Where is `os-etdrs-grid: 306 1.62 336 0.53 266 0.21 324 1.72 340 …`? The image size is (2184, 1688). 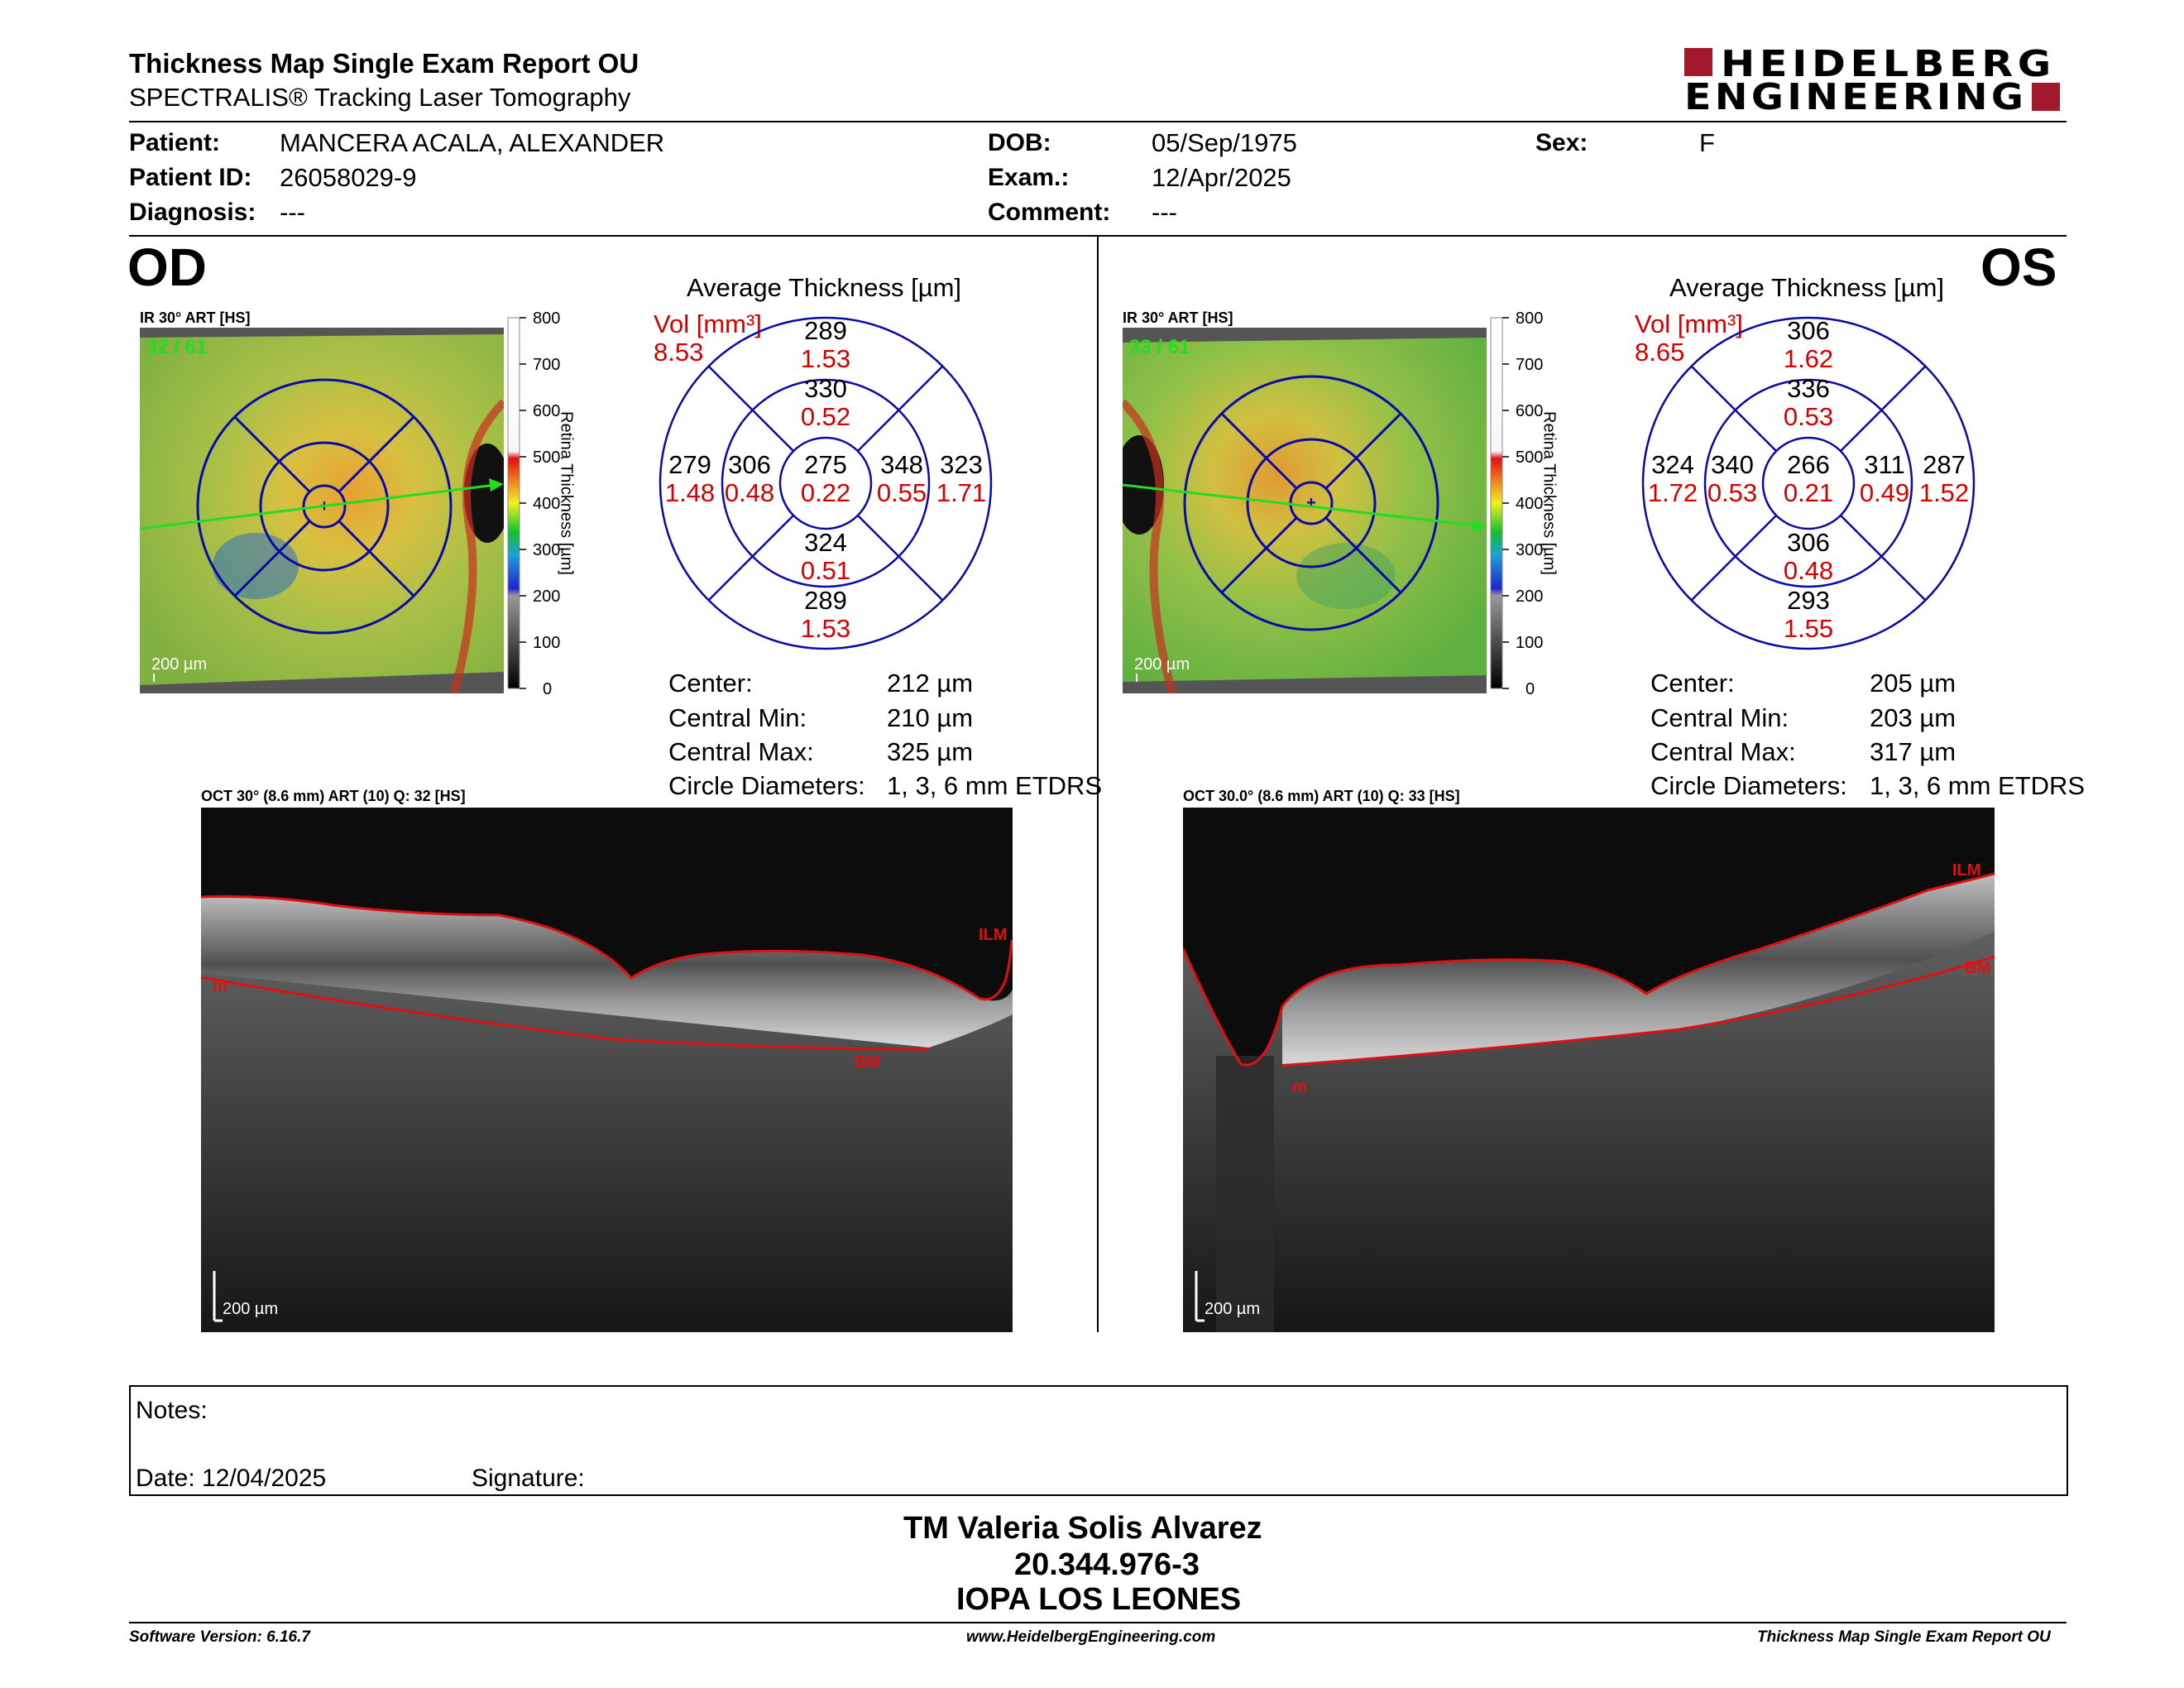 os-etdrs-grid: 306 1.62 336 0.53 266 0.21 324 1.72 340 … is located at coordinates (1808, 483).